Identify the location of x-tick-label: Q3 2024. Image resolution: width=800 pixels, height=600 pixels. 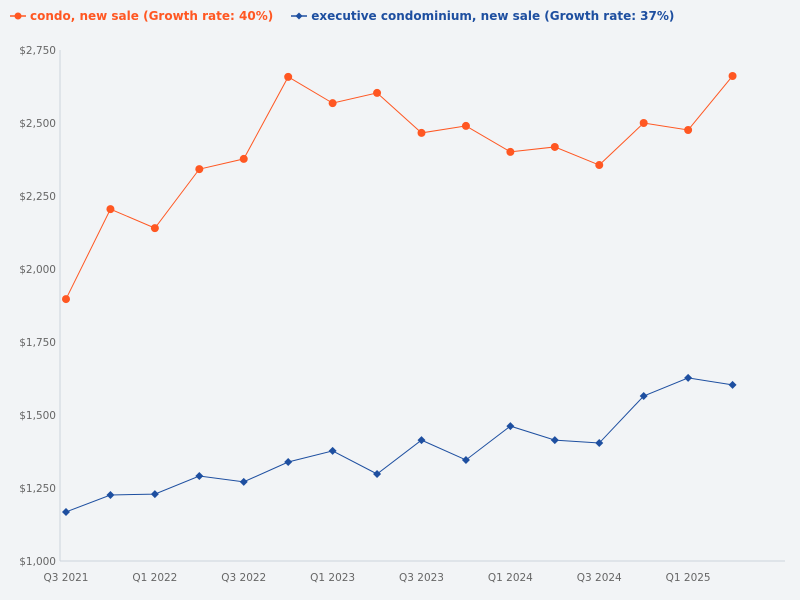
(599, 578).